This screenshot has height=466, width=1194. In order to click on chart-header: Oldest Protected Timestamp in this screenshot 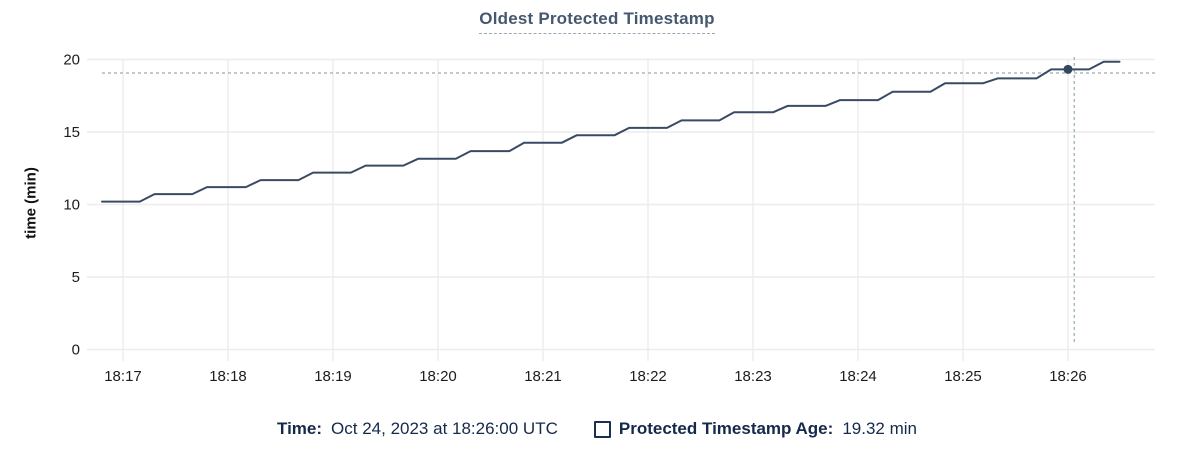, I will do `click(597, 21)`.